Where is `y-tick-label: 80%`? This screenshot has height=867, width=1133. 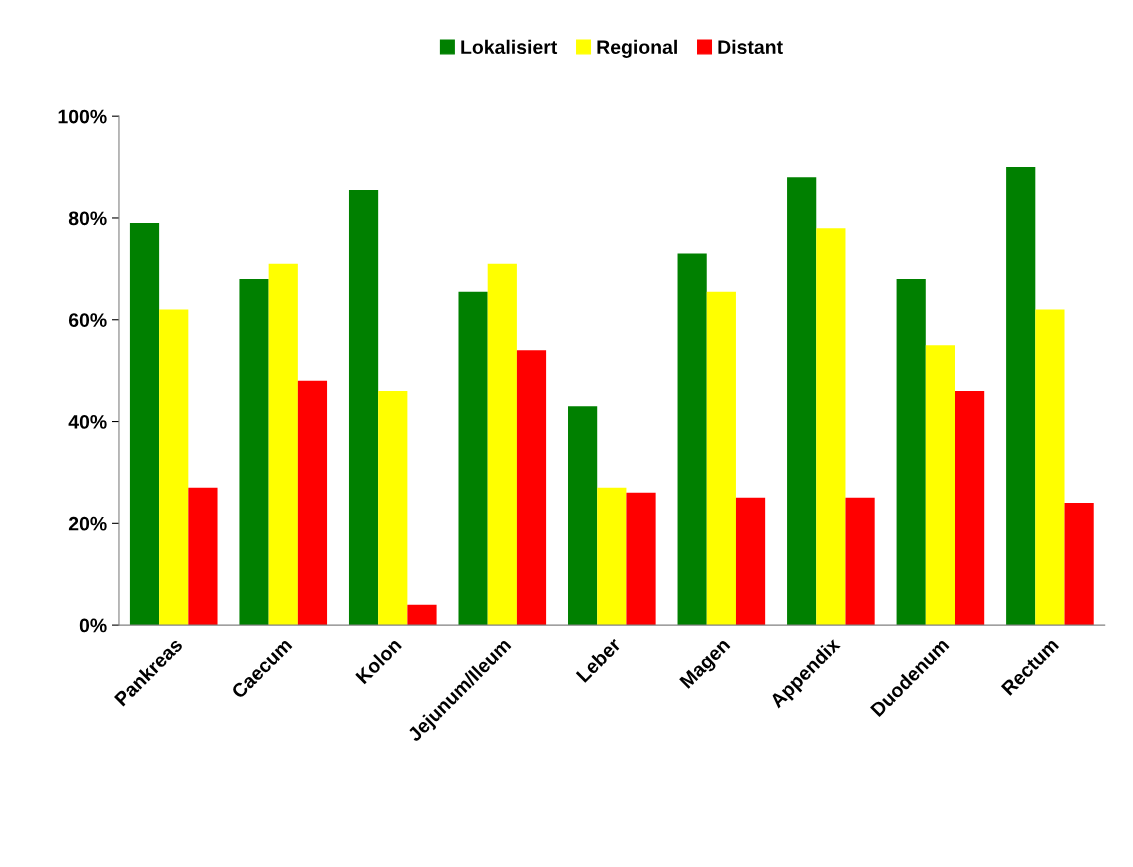 y-tick-label: 80% is located at coordinates (87, 218).